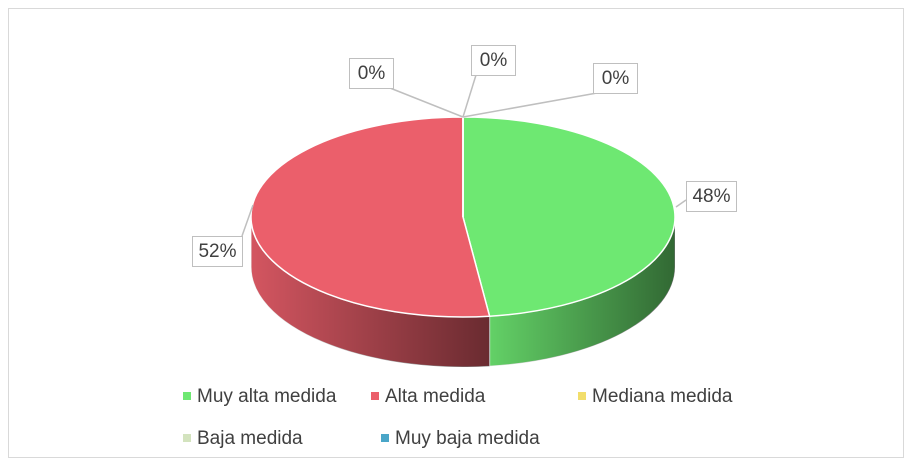  What do you see at coordinates (267, 396) in the screenshot?
I see `legend-label: Muy alta medida` at bounding box center [267, 396].